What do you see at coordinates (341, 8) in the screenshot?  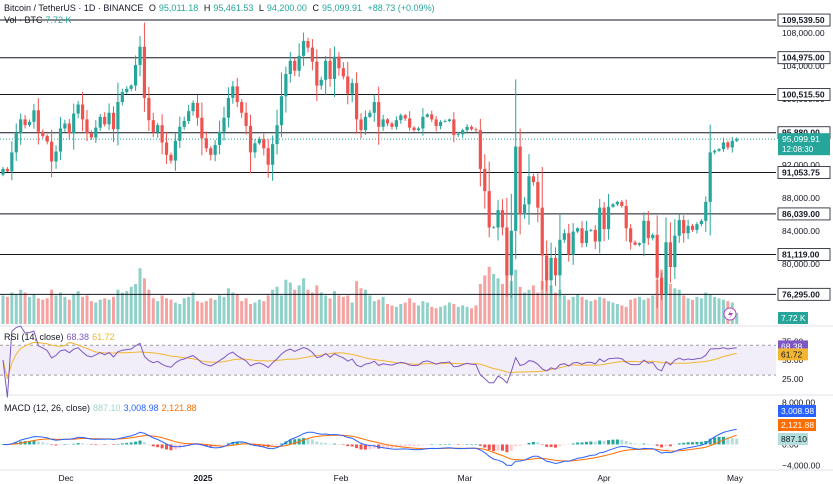 I see `close-value: 95,099.91` at bounding box center [341, 8].